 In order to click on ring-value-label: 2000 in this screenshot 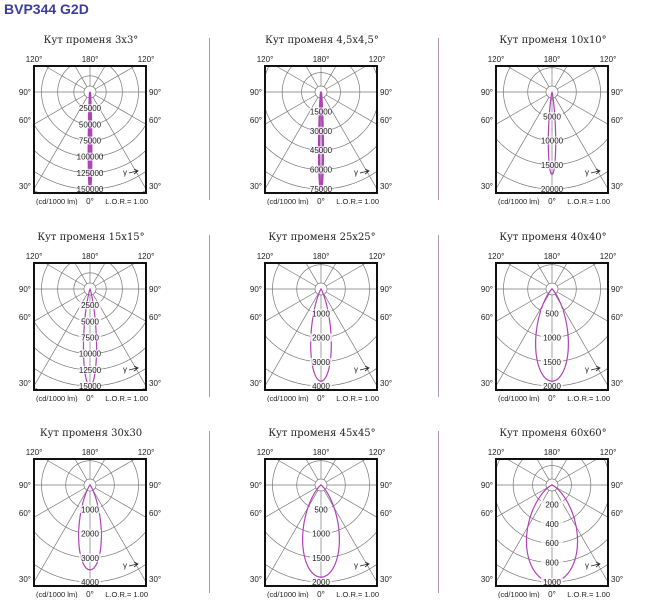, I will do `click(552, 386)`.